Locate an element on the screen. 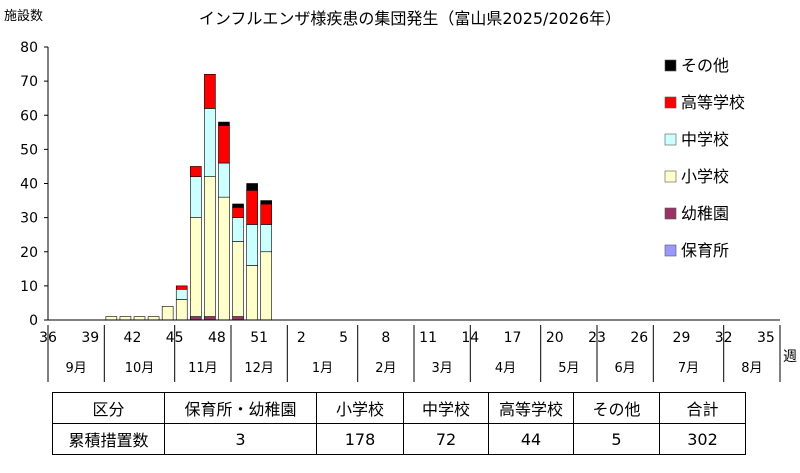 The image size is (800, 473). cell-nursery-kindergarten: 3 is located at coordinates (240, 439).